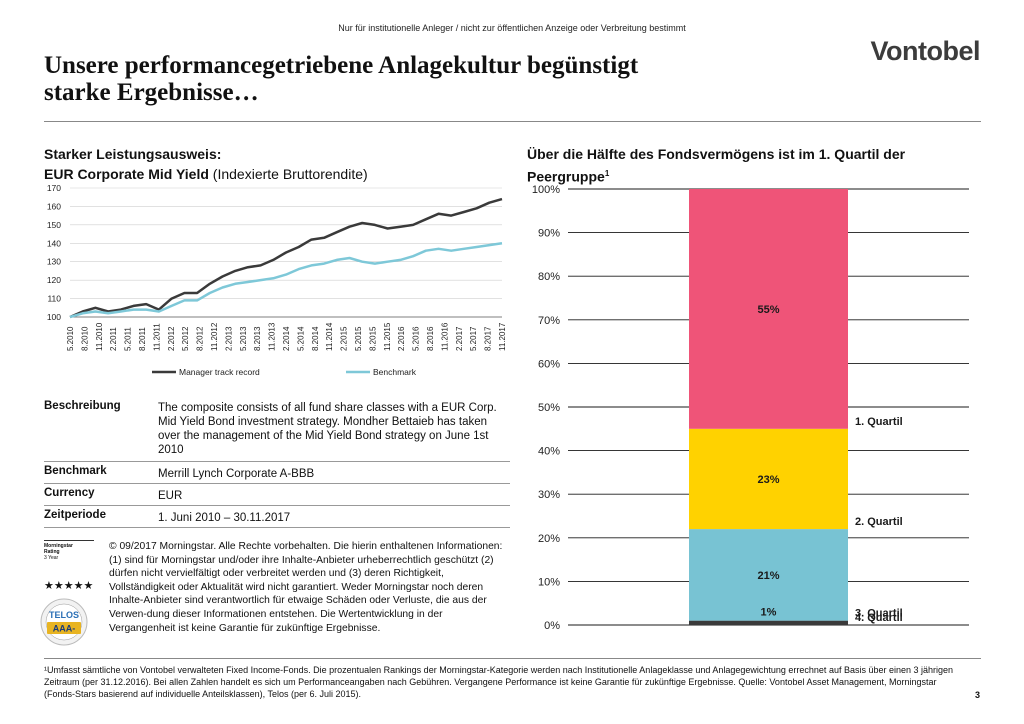 The height and width of the screenshot is (724, 1024). Describe the element at coordinates (228, 338) in the screenshot. I see `x-tick-label: 2.2013` at that location.